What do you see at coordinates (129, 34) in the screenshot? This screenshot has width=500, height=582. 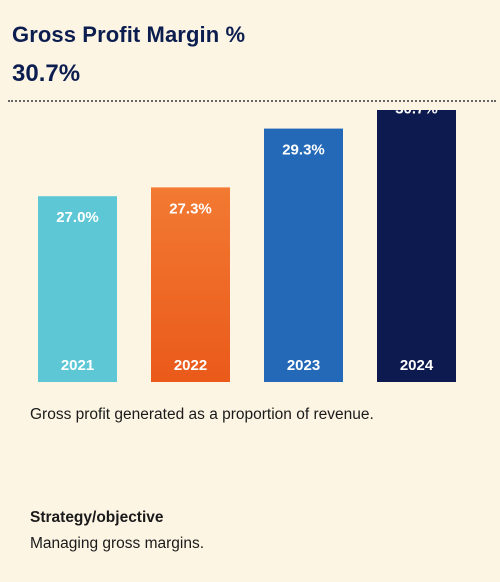 I see `page-title: Gross Profit Margin %` at bounding box center [129, 34].